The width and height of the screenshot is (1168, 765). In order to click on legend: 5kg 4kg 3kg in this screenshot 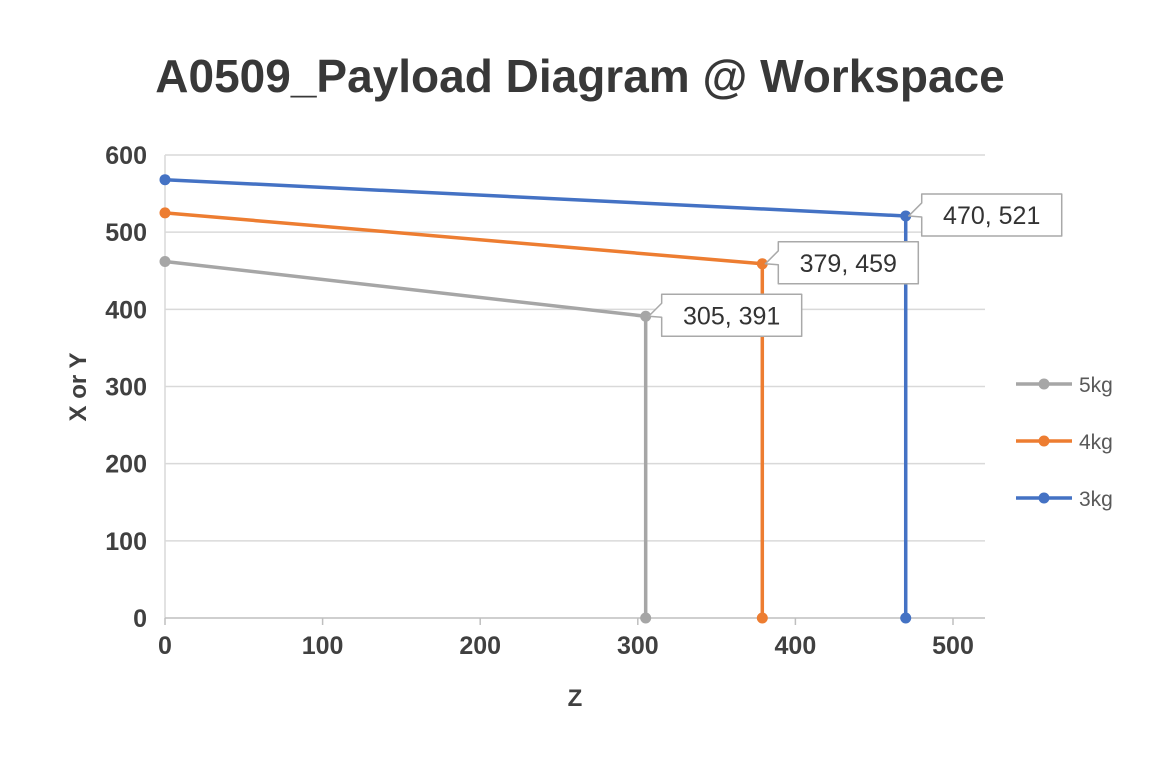, I will do `click(1064, 442)`.